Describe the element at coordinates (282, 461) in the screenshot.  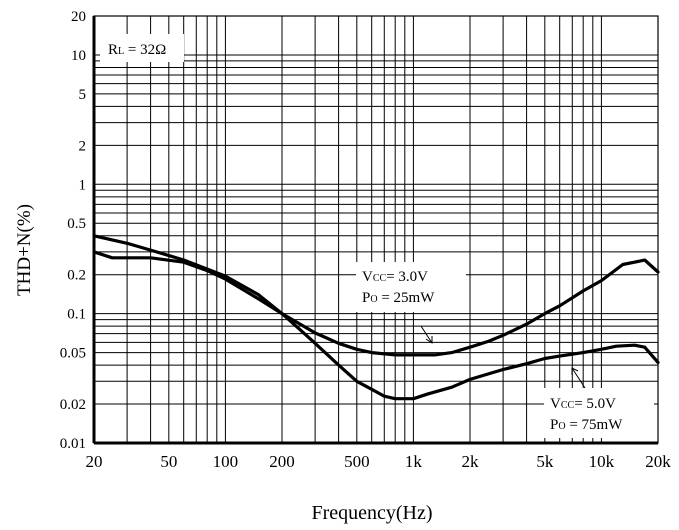
I see `x-tick-label: 200` at that location.